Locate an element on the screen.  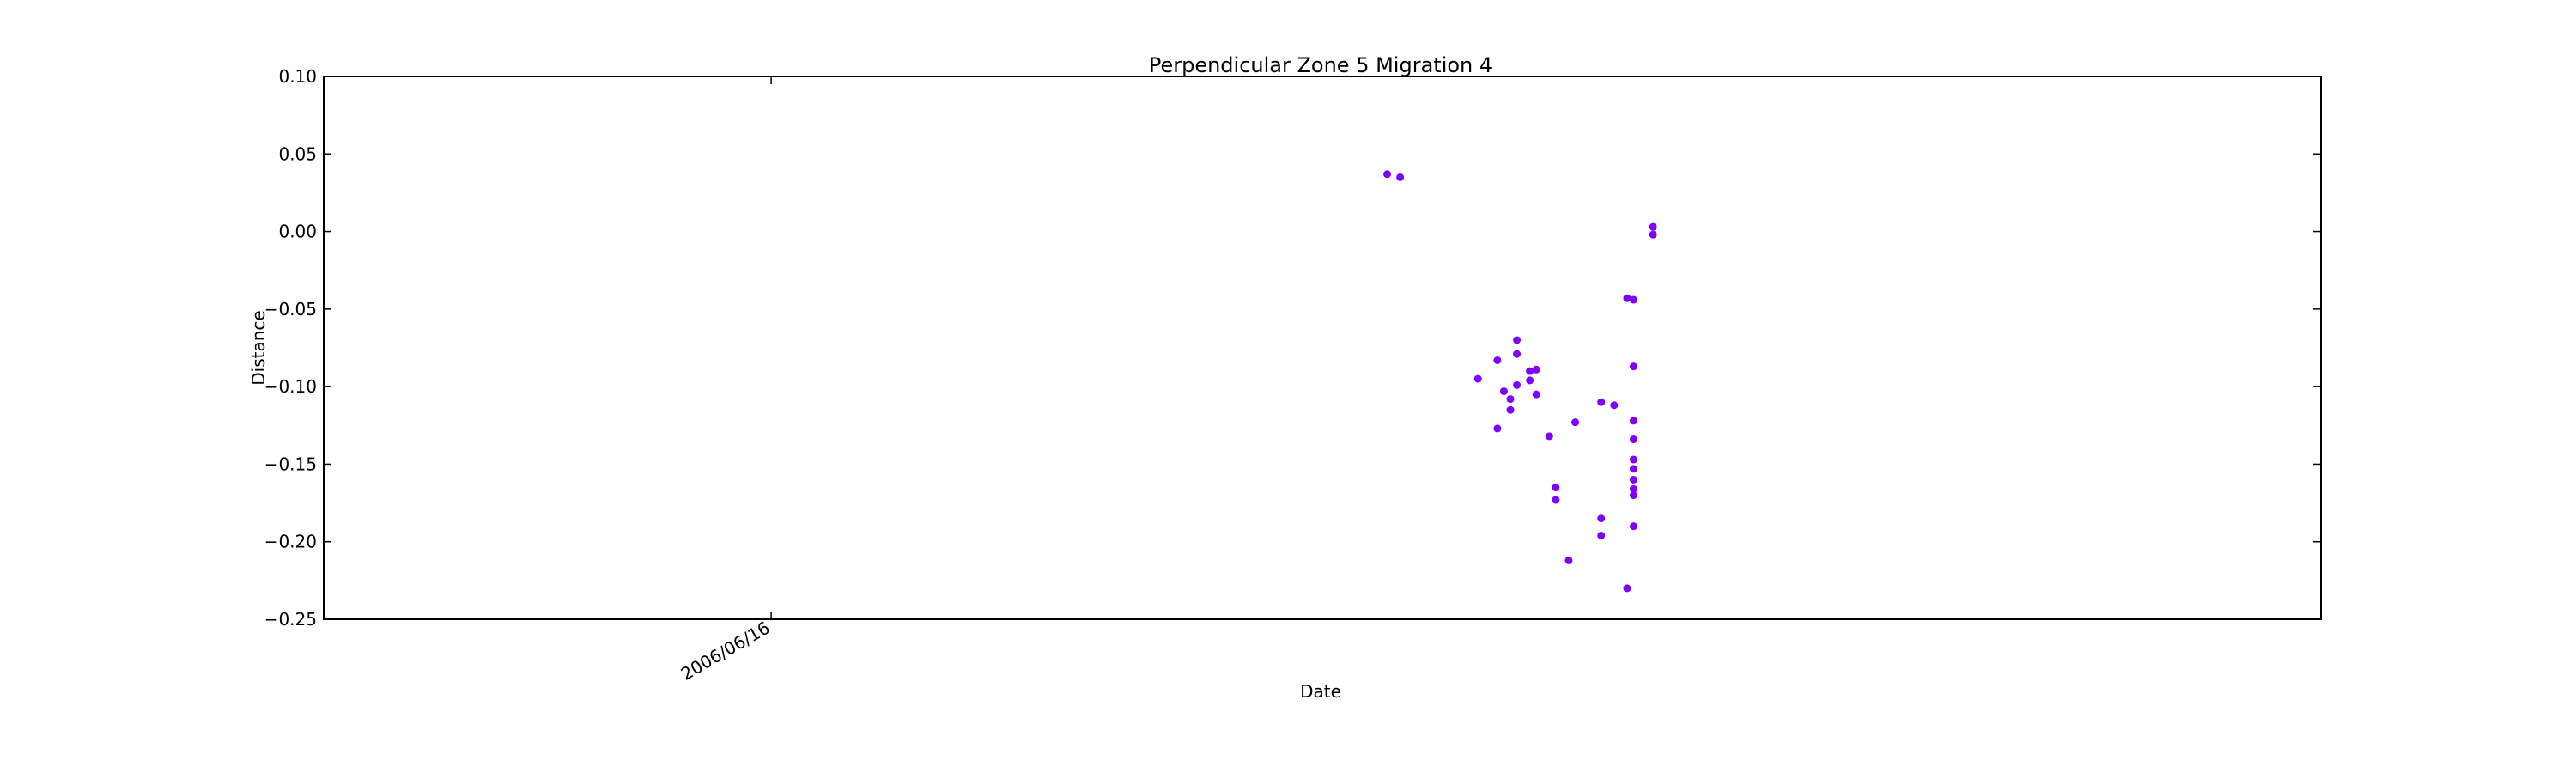
y-tick-label: −0.25 is located at coordinates (291, 619).